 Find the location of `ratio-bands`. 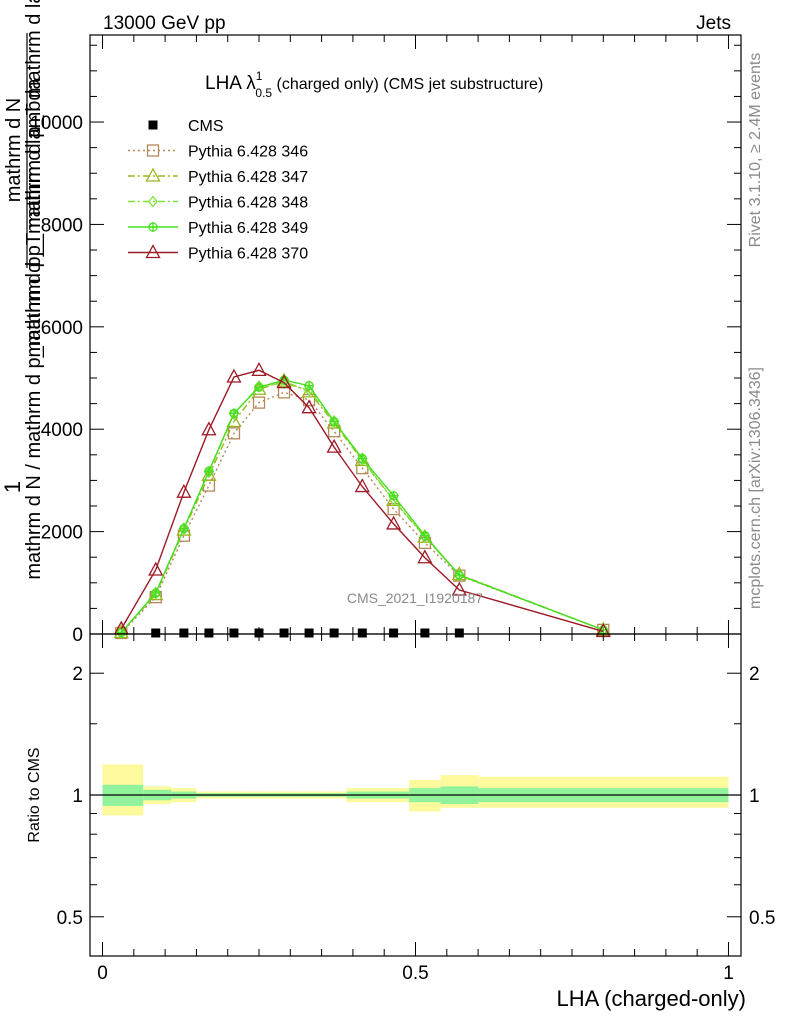

ratio-bands is located at coordinates (415, 790).